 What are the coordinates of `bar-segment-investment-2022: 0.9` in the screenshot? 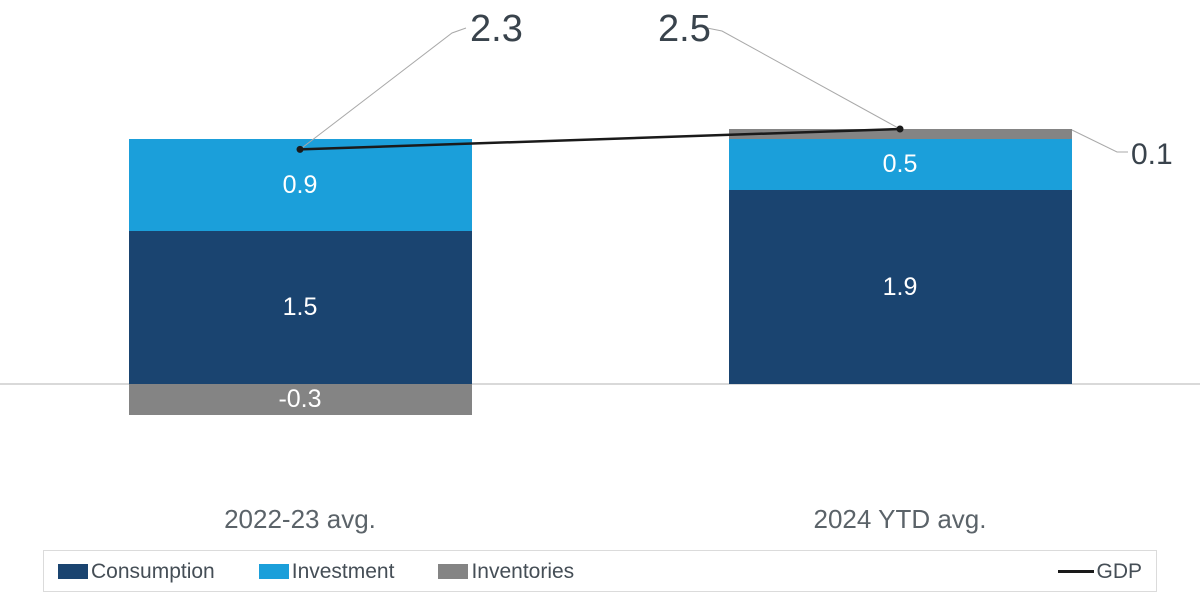 It's located at (300, 185).